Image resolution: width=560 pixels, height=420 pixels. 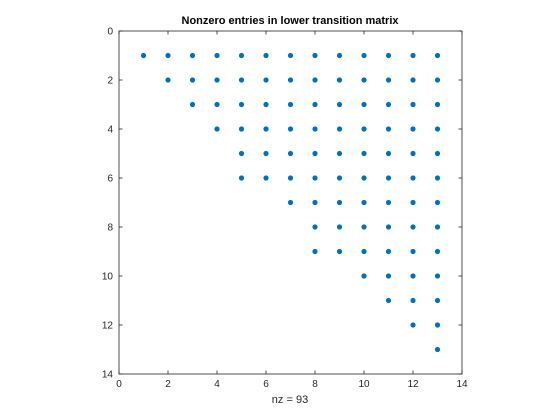 What do you see at coordinates (110, 228) in the screenshot?
I see `y-tick-label: 8` at bounding box center [110, 228].